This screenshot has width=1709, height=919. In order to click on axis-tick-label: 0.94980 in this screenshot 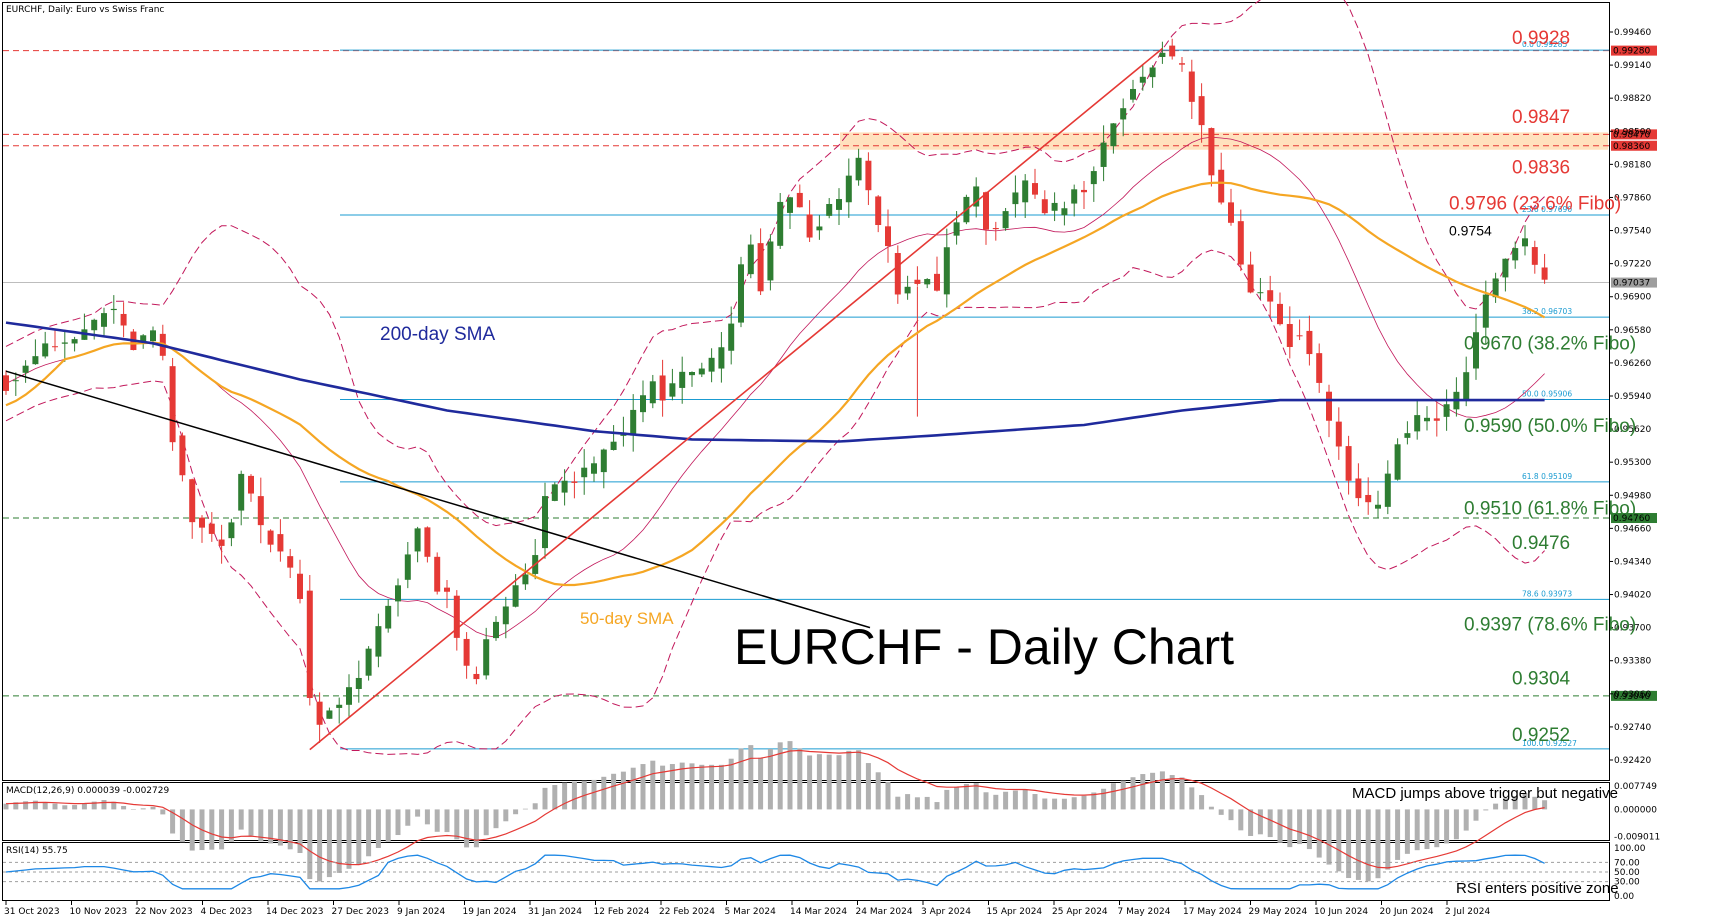, I will do `click(1632, 496)`.